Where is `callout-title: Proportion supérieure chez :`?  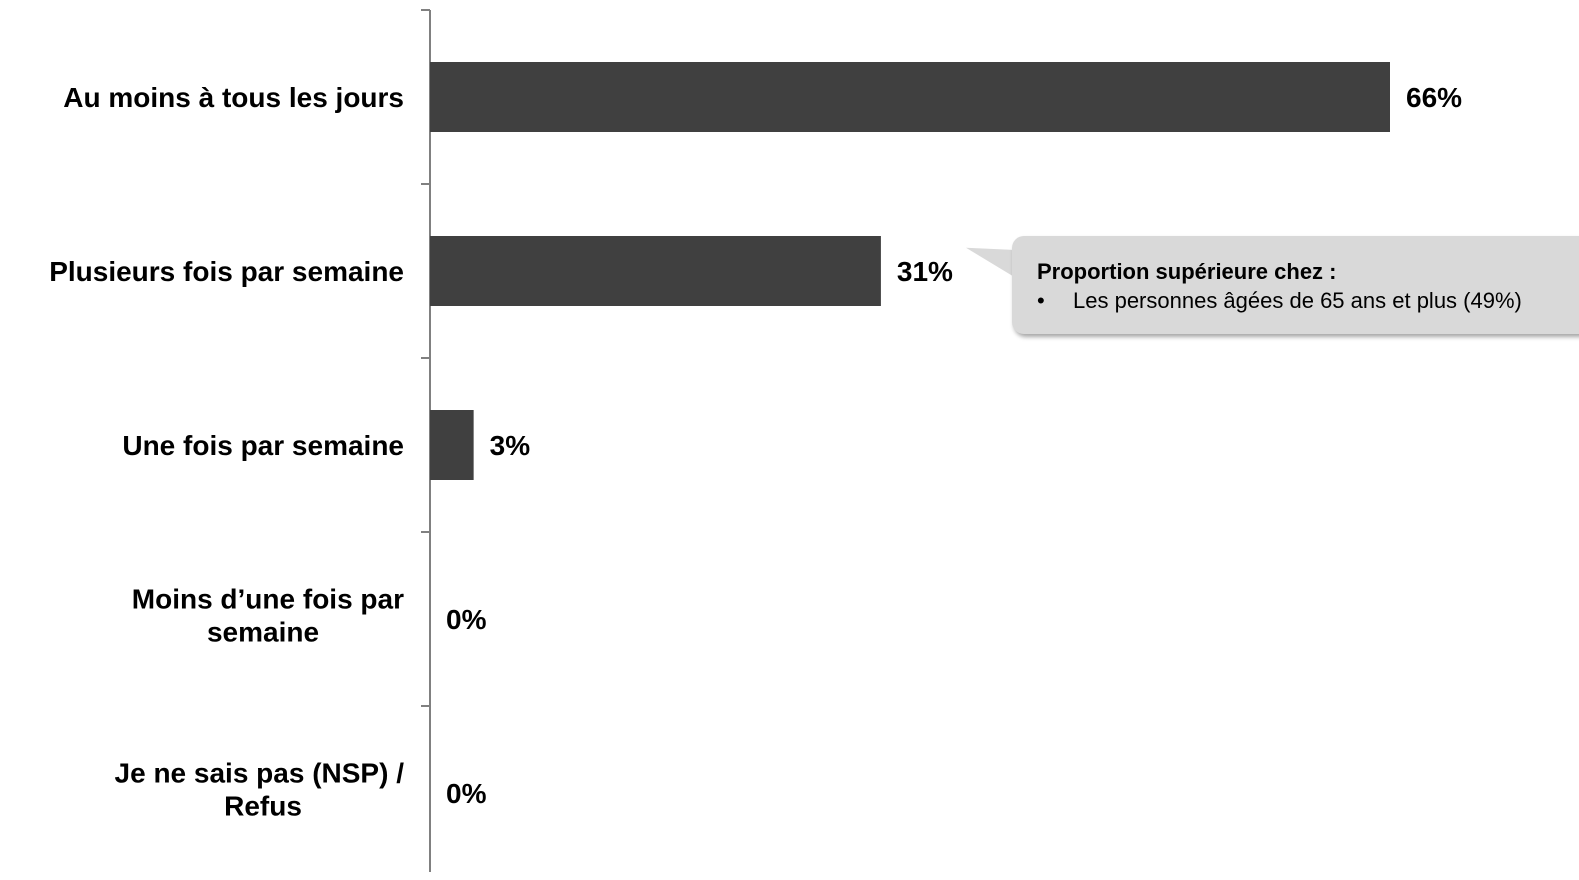 callout-title: Proportion supérieure chez : is located at coordinates (1187, 271).